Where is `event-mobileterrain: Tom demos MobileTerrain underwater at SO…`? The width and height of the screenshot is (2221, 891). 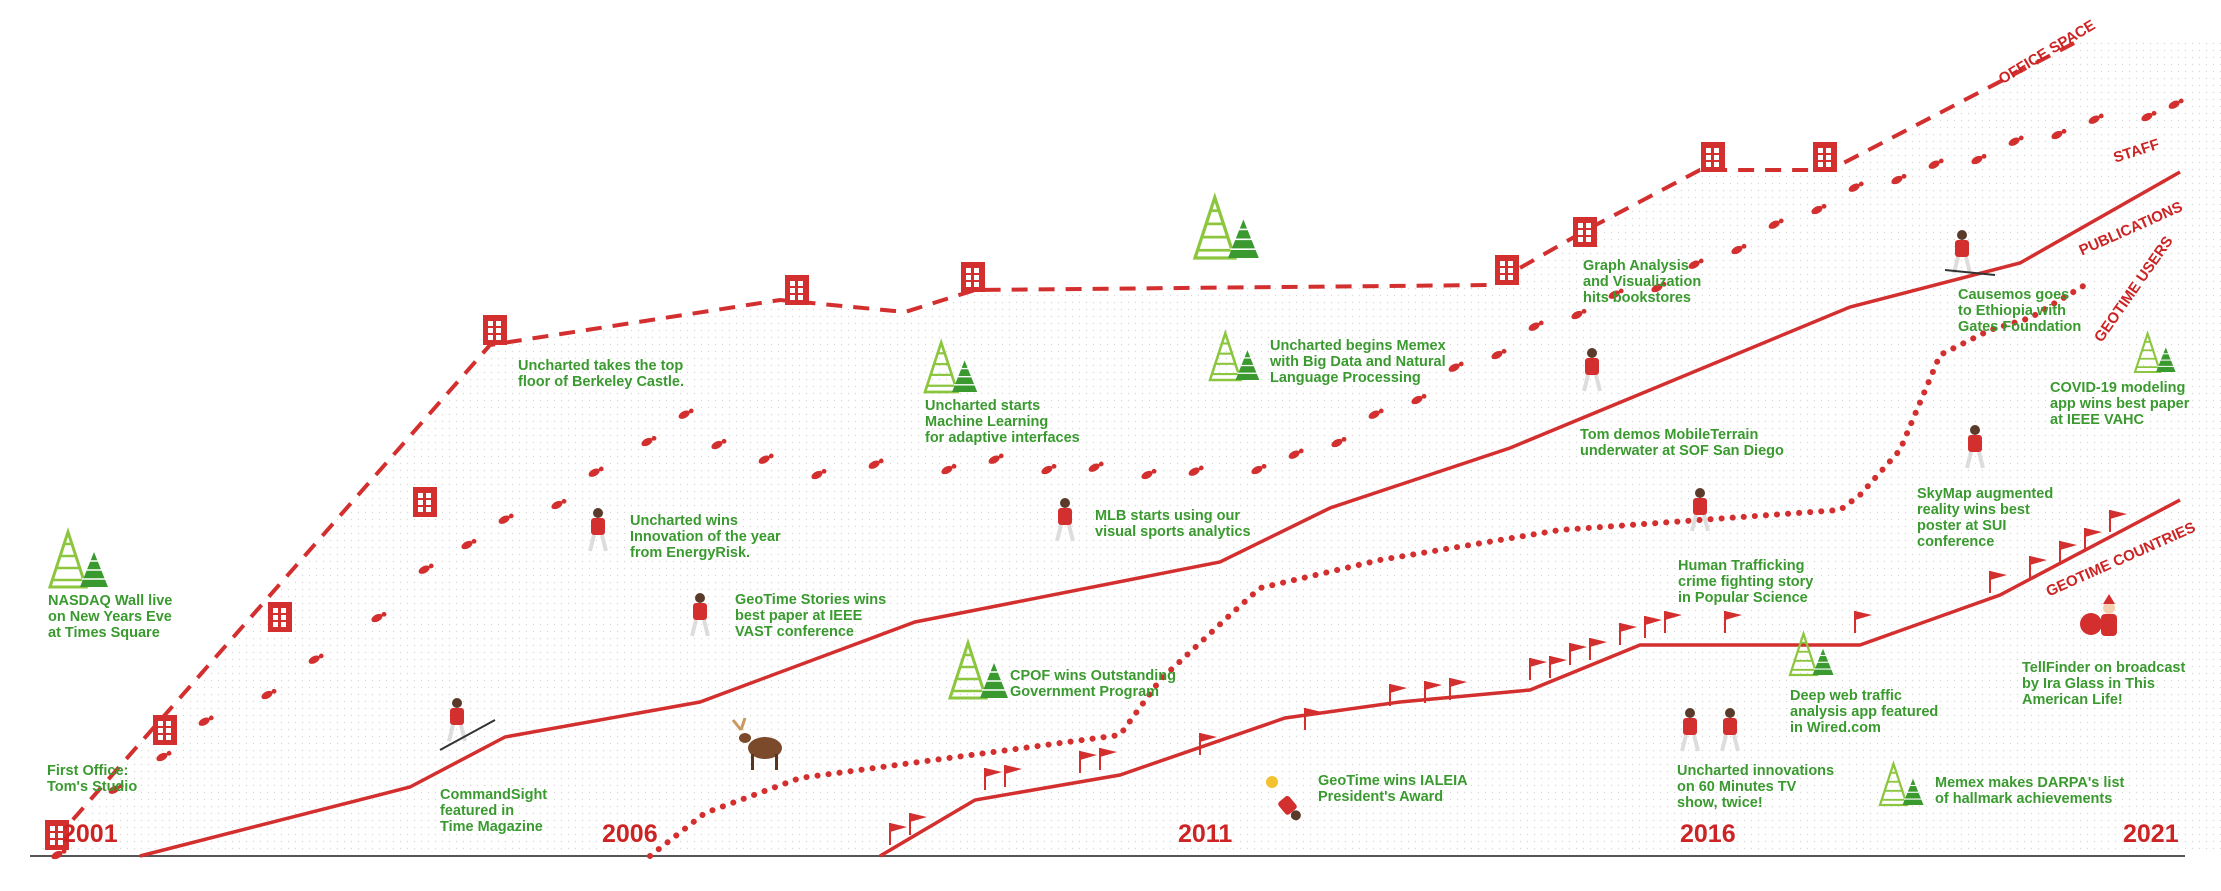 event-mobileterrain: Tom demos MobileTerrain underwater at SO… is located at coordinates (1682, 443).